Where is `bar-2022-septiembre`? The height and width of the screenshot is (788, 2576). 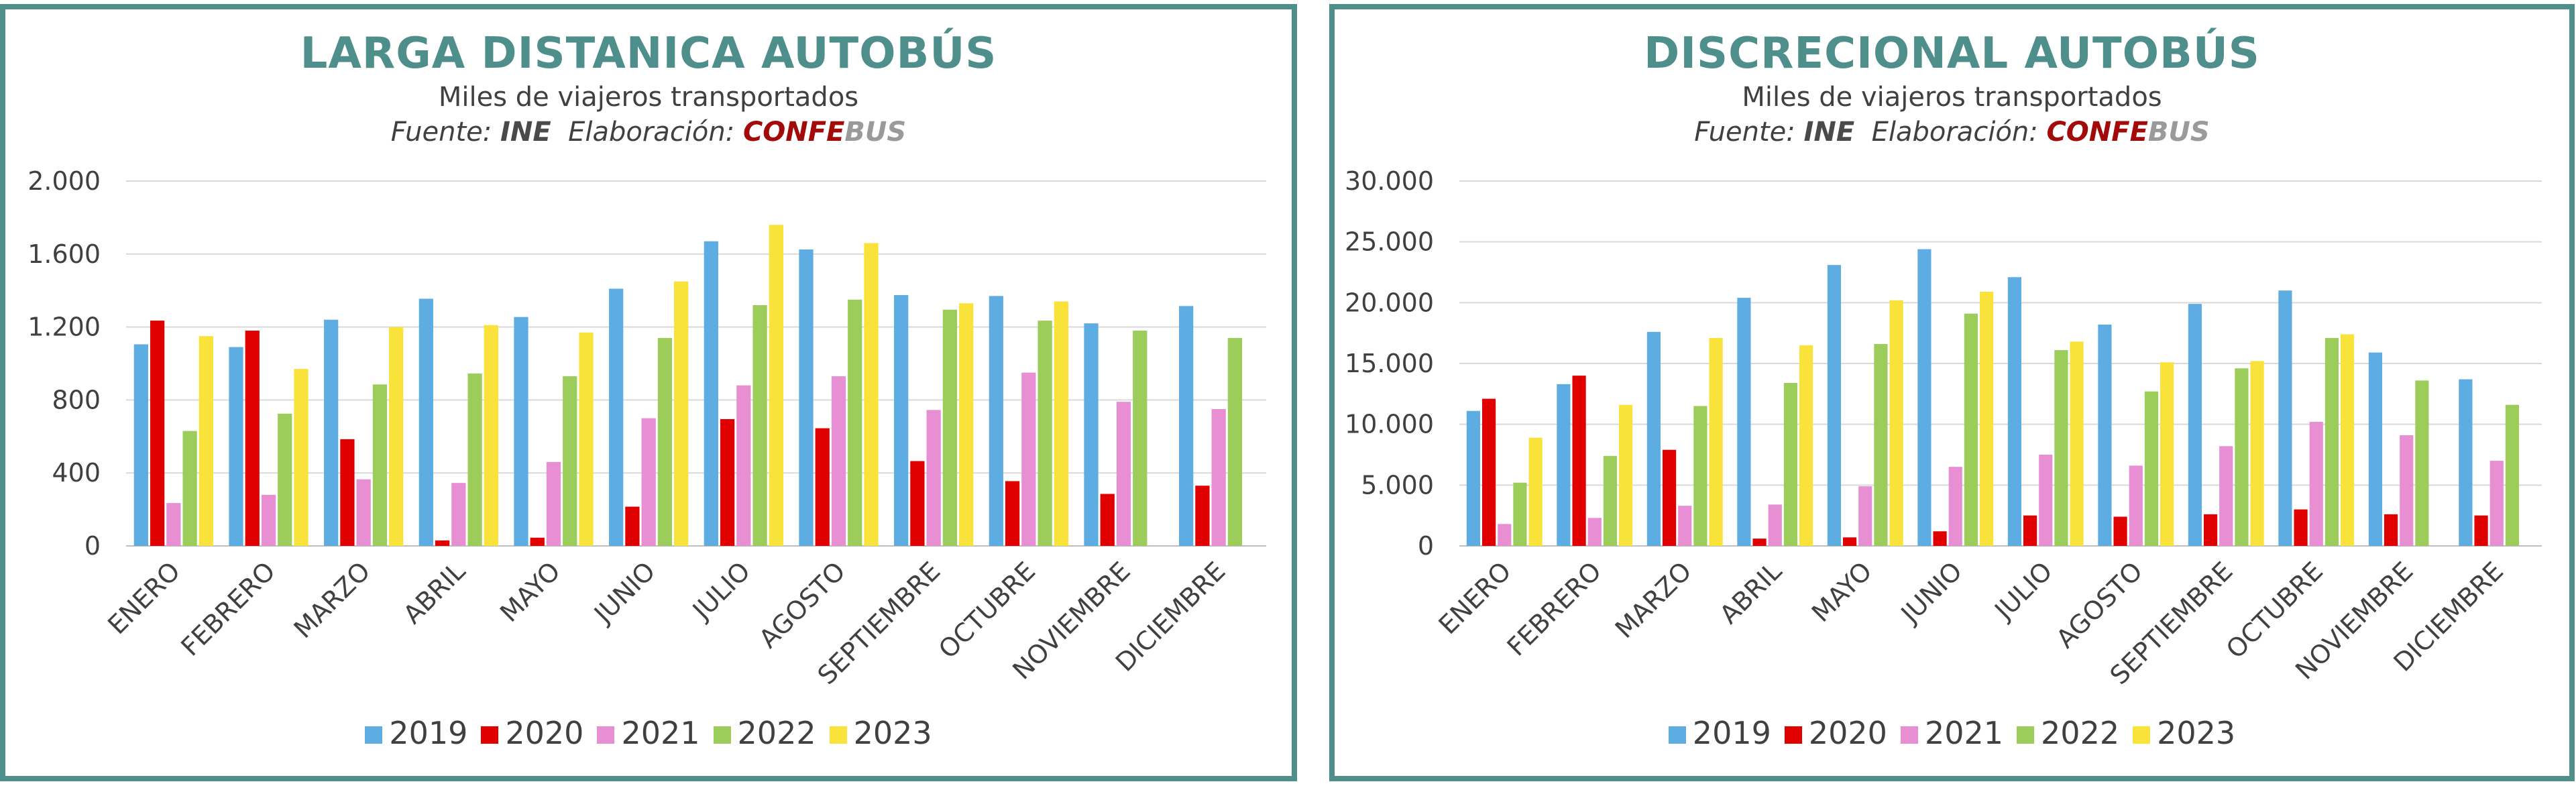
bar-2022-septiembre is located at coordinates (950, 427).